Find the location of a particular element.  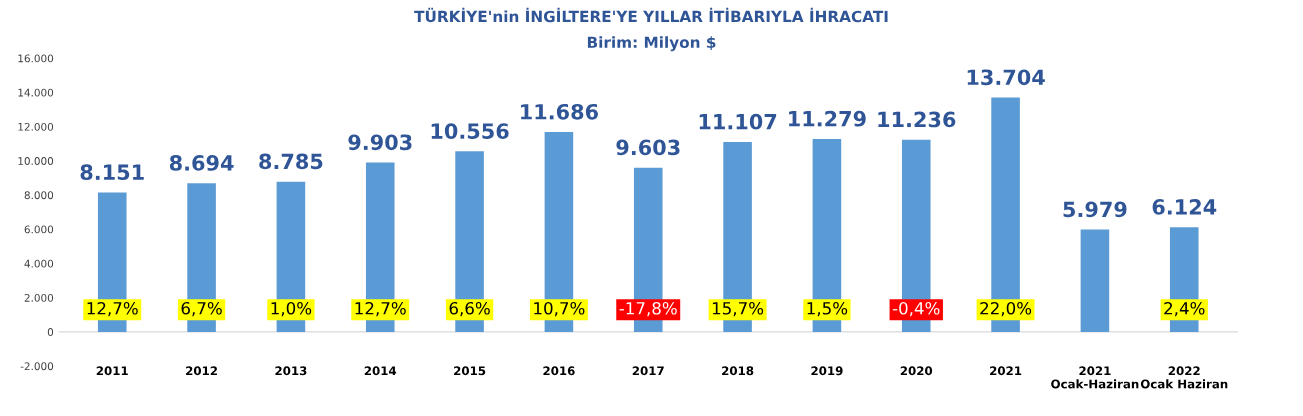

y-tick-label: 2.000 is located at coordinates (39, 297).